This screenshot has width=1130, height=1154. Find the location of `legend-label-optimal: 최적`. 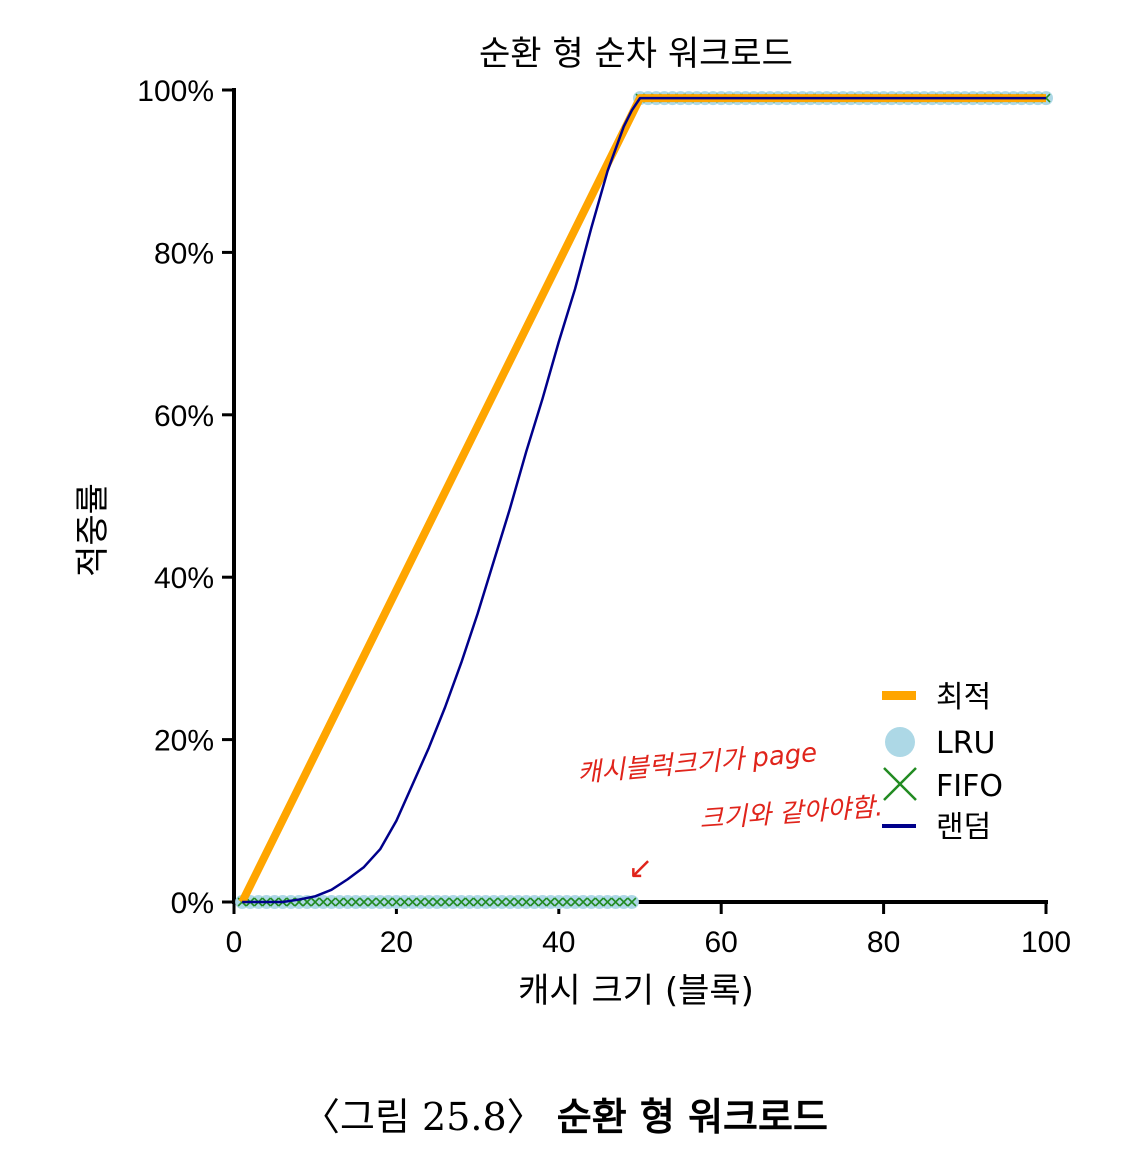

legend-label-optimal: 최적 is located at coordinates (963, 697).